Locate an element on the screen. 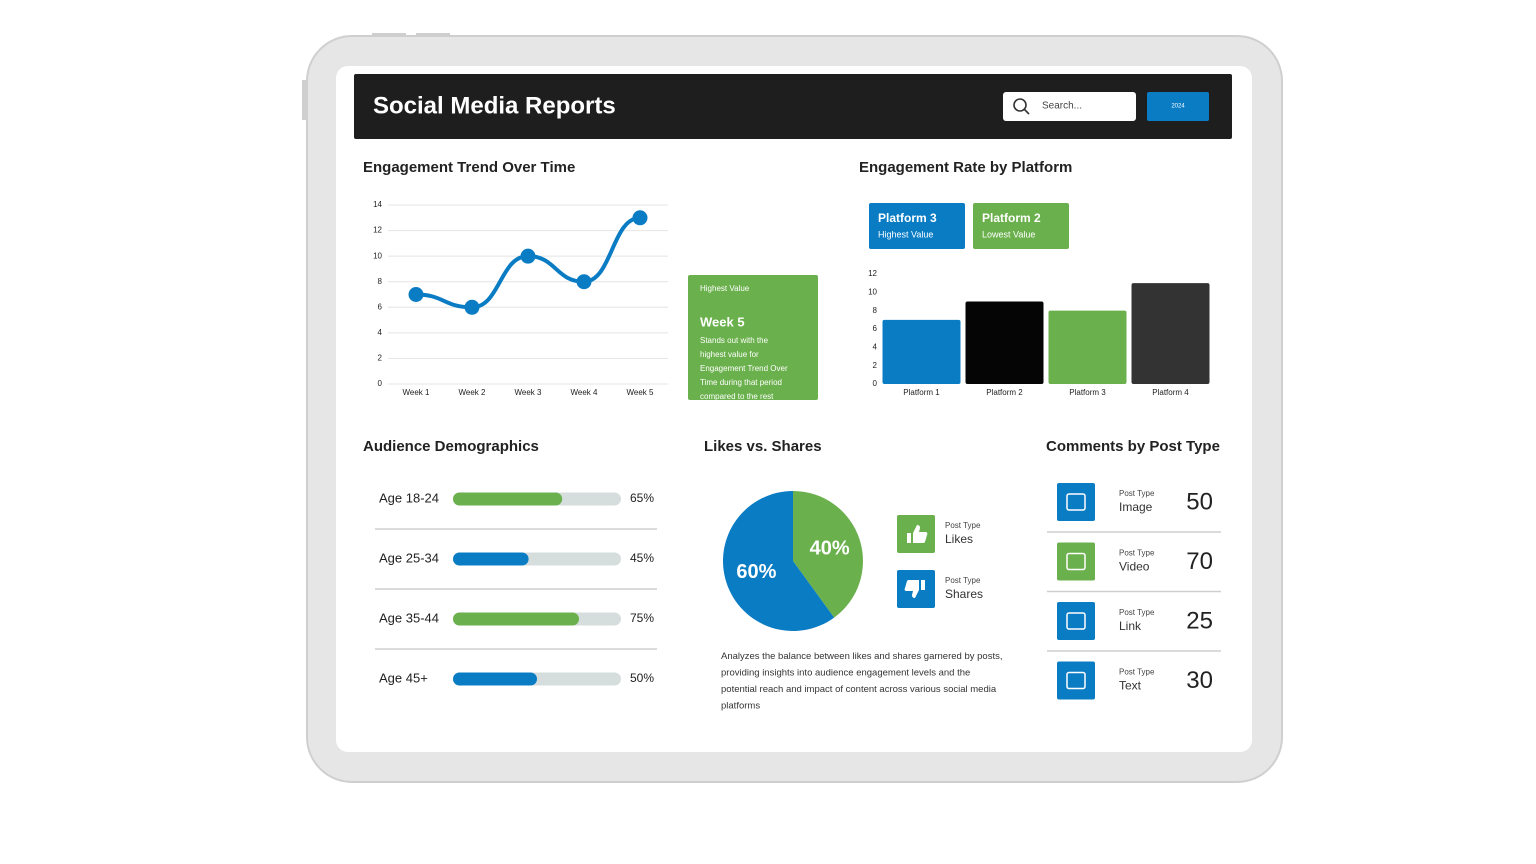 This screenshot has width=1536, height=864. pie-label: 40% is located at coordinates (830, 548).